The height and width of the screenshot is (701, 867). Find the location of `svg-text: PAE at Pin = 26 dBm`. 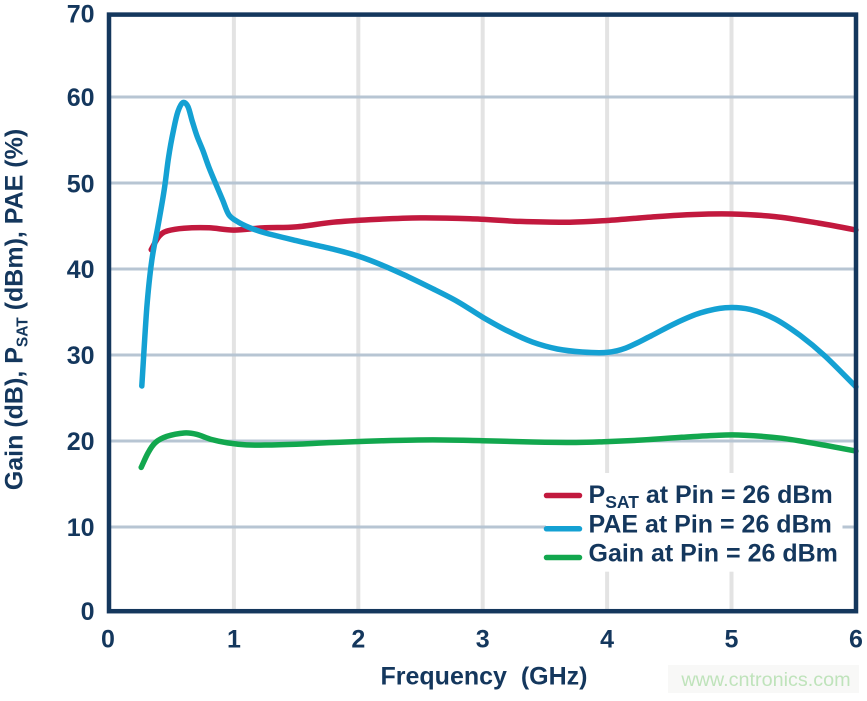

svg-text: PAE at Pin = 26 dBm is located at coordinates (710, 524).